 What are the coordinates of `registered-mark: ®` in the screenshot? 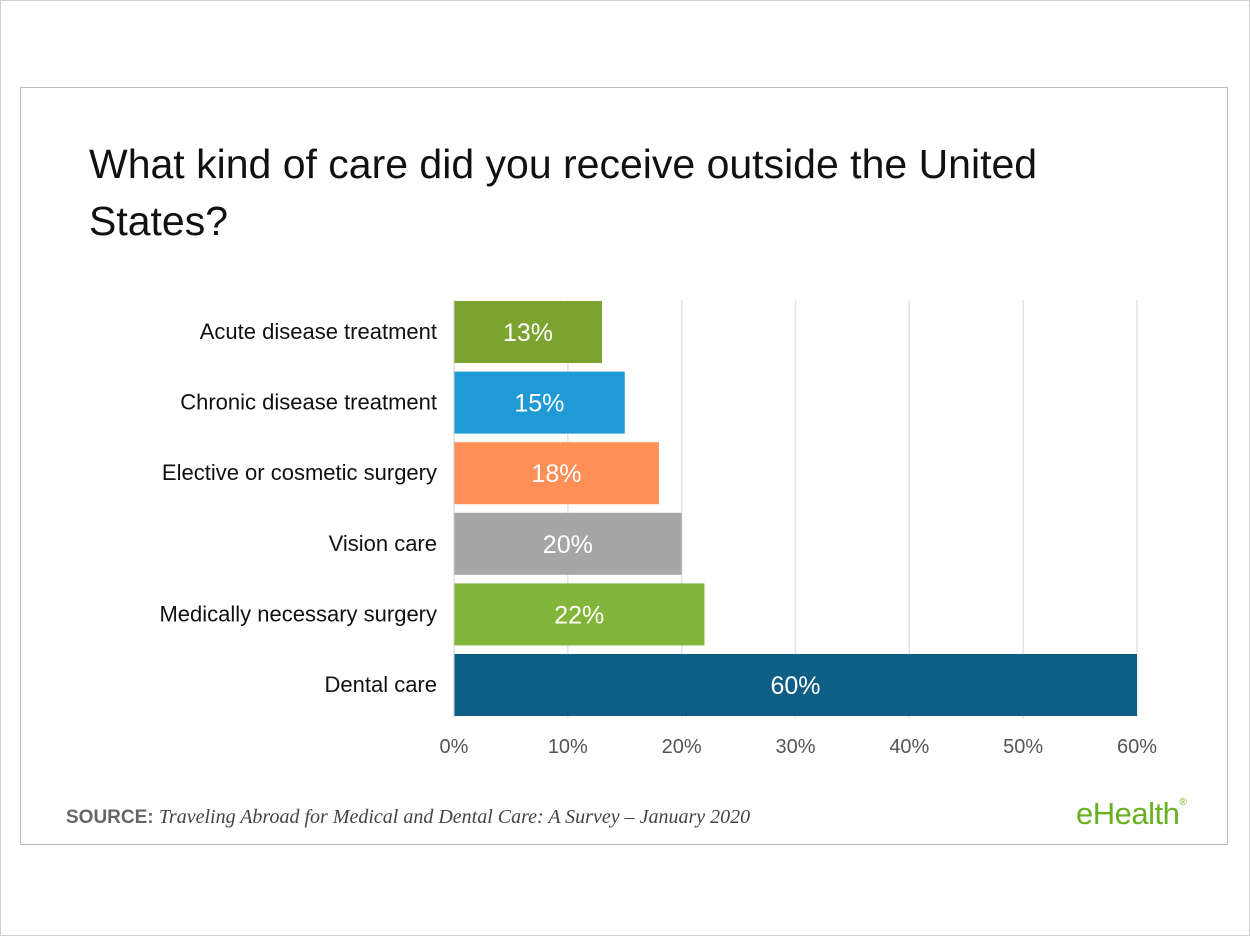 It's located at (1183, 802).